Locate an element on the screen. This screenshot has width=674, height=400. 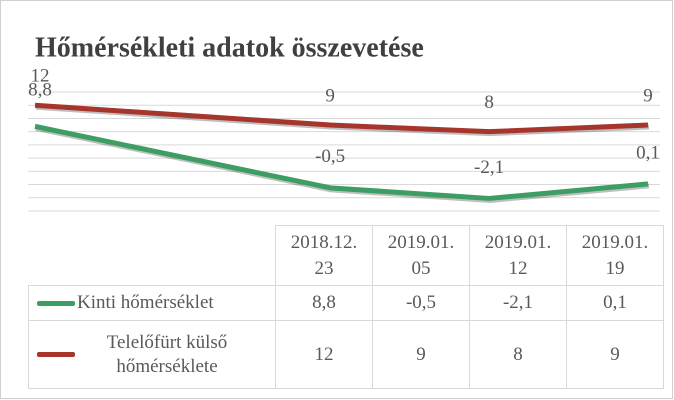
data-label: 12 is located at coordinates (40, 76).